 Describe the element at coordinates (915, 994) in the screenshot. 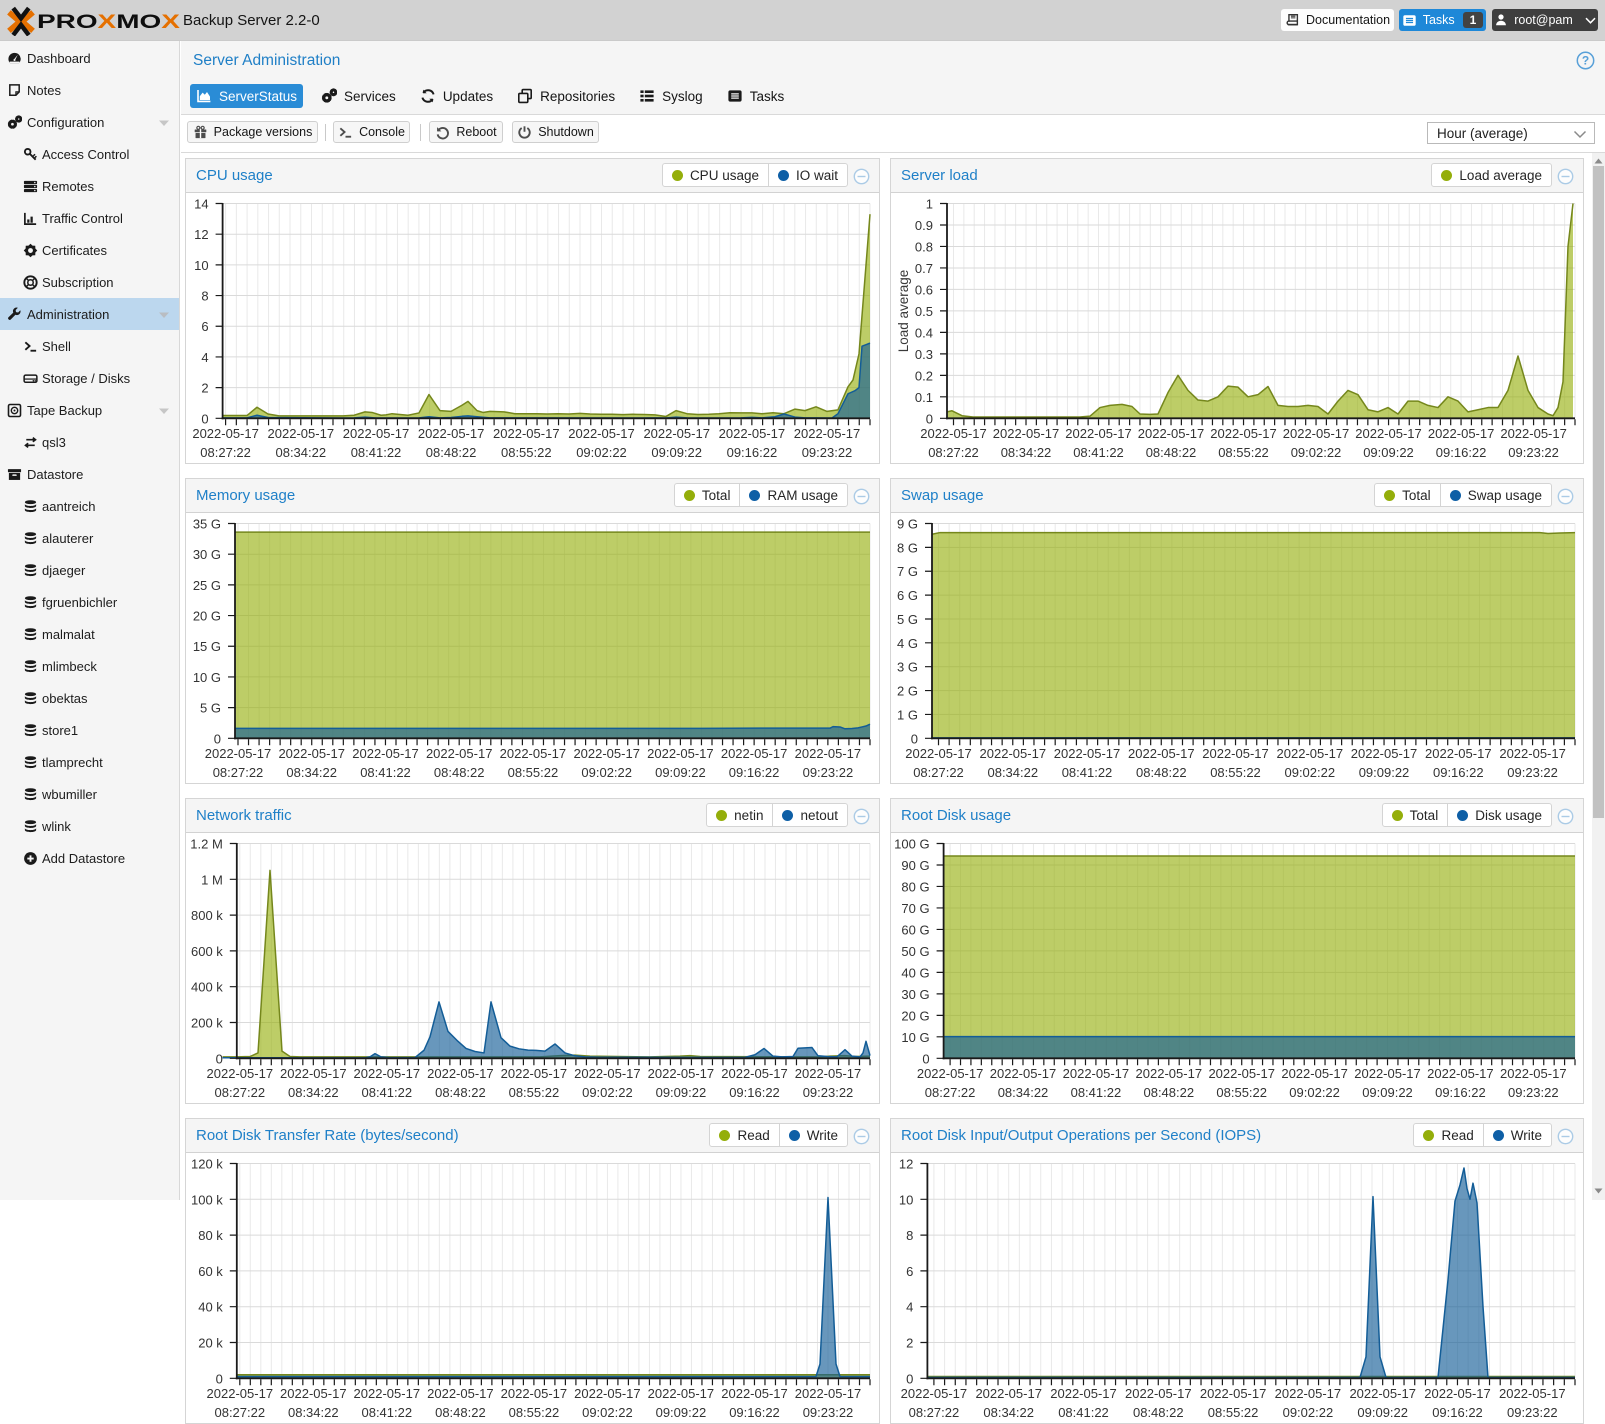

I see `svg-text: 30 G` at that location.